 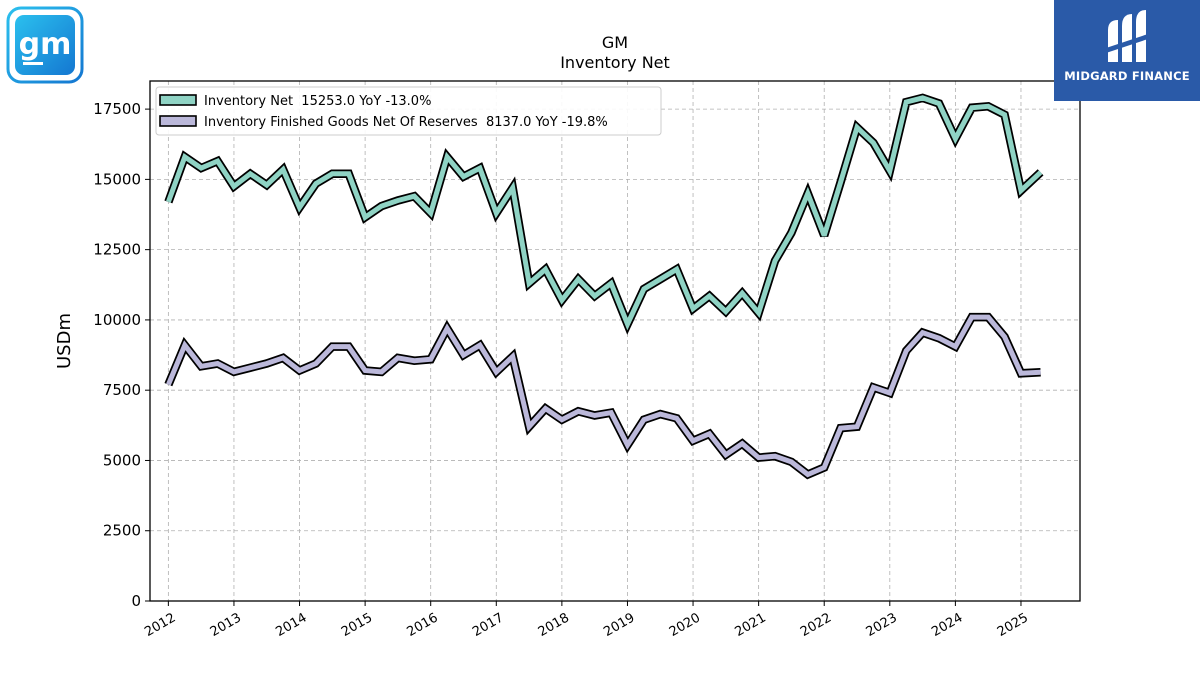 I want to click on x-tick-label: 2025, so click(x=1013, y=625).